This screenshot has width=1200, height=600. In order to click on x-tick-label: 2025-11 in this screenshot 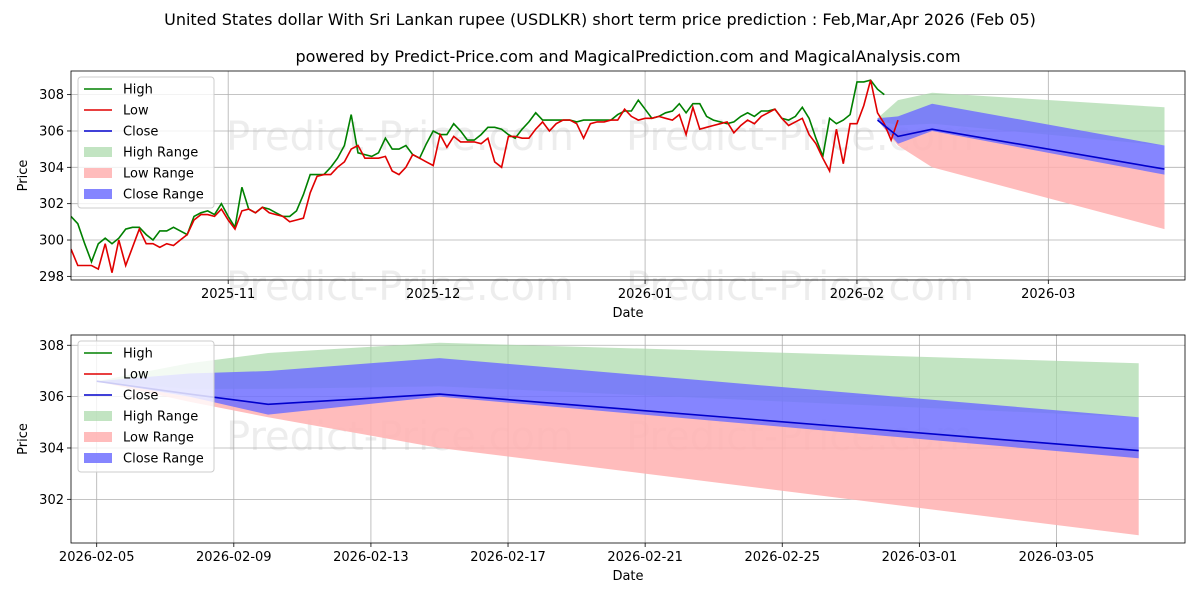, I will do `click(228, 294)`.